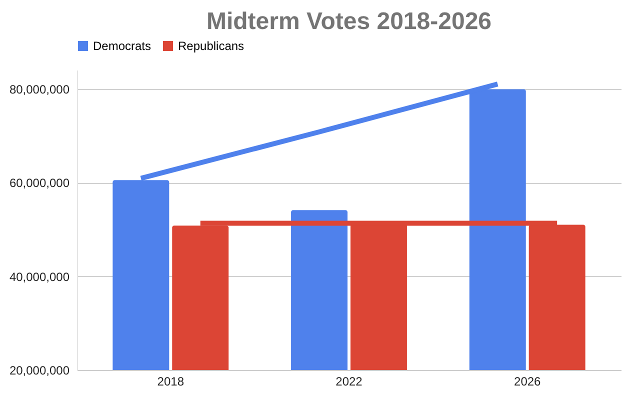 Image resolution: width=637 pixels, height=395 pixels. I want to click on legend-label: Republicans, so click(211, 46).